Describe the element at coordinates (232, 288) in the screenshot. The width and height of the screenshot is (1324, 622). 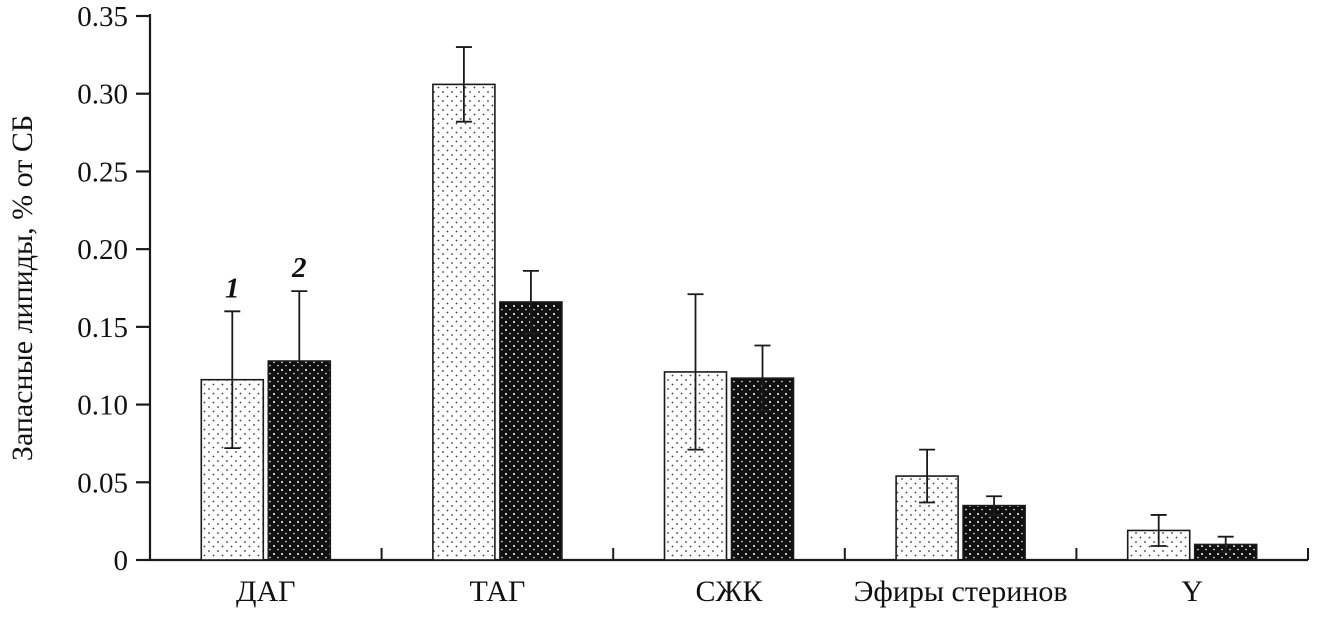
I see `series-label-1: 1` at that location.